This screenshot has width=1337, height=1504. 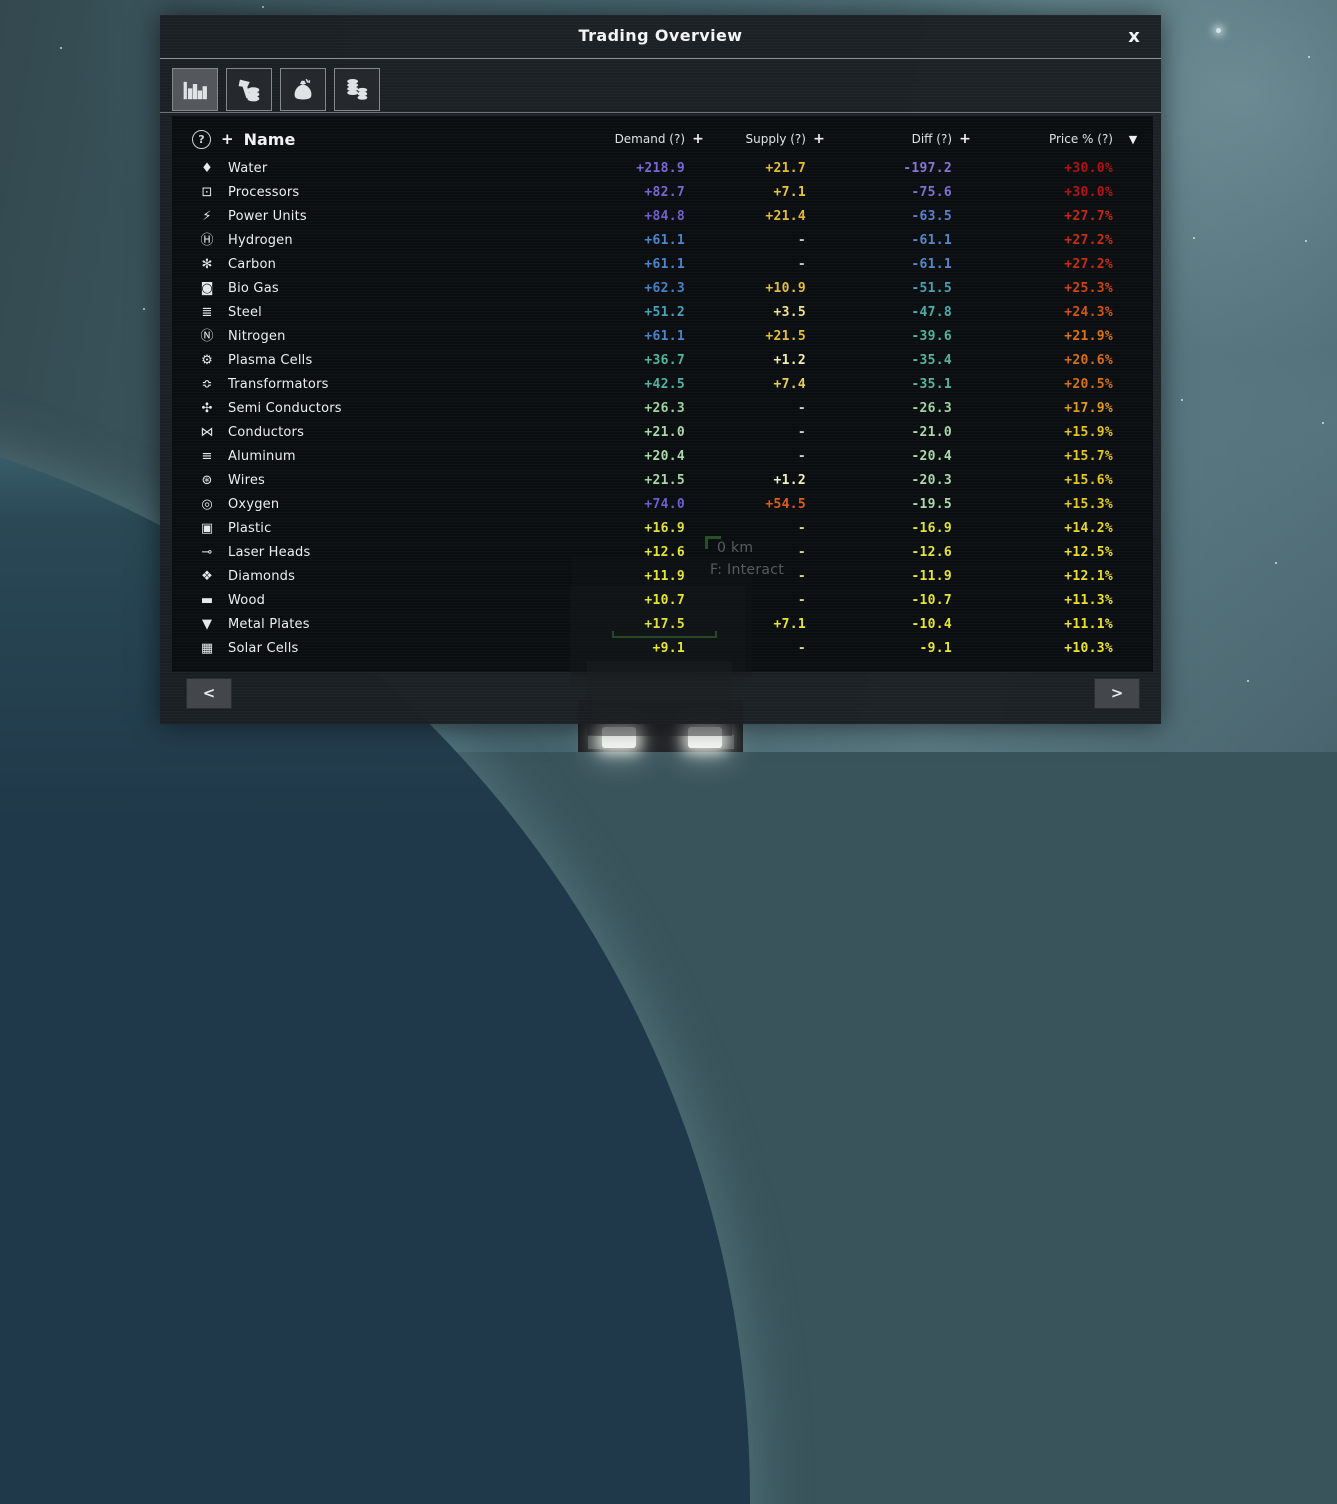 What do you see at coordinates (1088, 456) in the screenshot?
I see `price-value: +15.7%` at bounding box center [1088, 456].